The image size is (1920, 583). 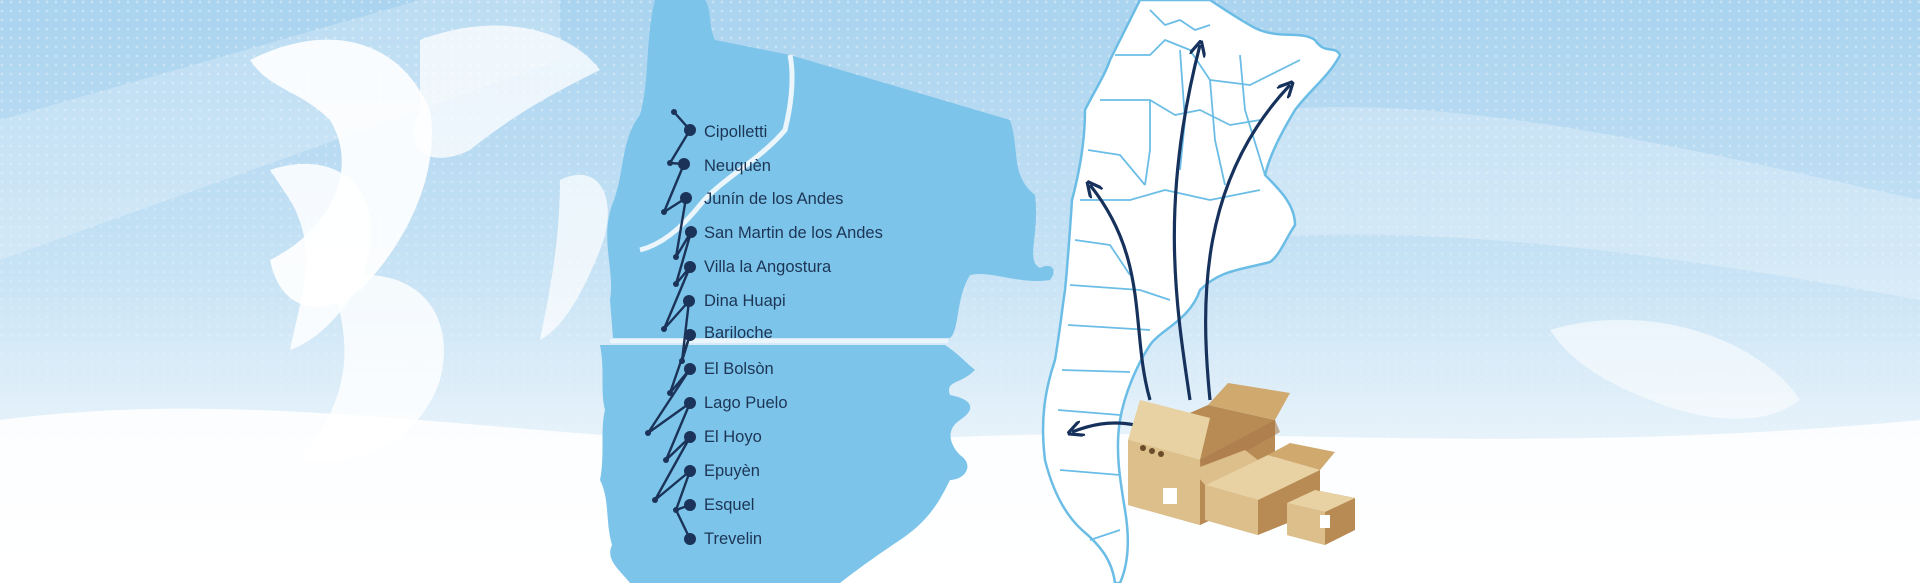 I want to click on city-label-villa-la-angostura: Villa la Angostura, so click(x=768, y=267).